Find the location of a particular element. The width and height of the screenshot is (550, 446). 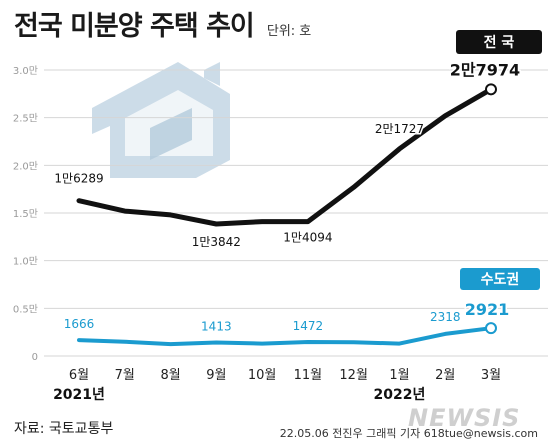

data-label-national: 1만6289 is located at coordinates (78, 179).